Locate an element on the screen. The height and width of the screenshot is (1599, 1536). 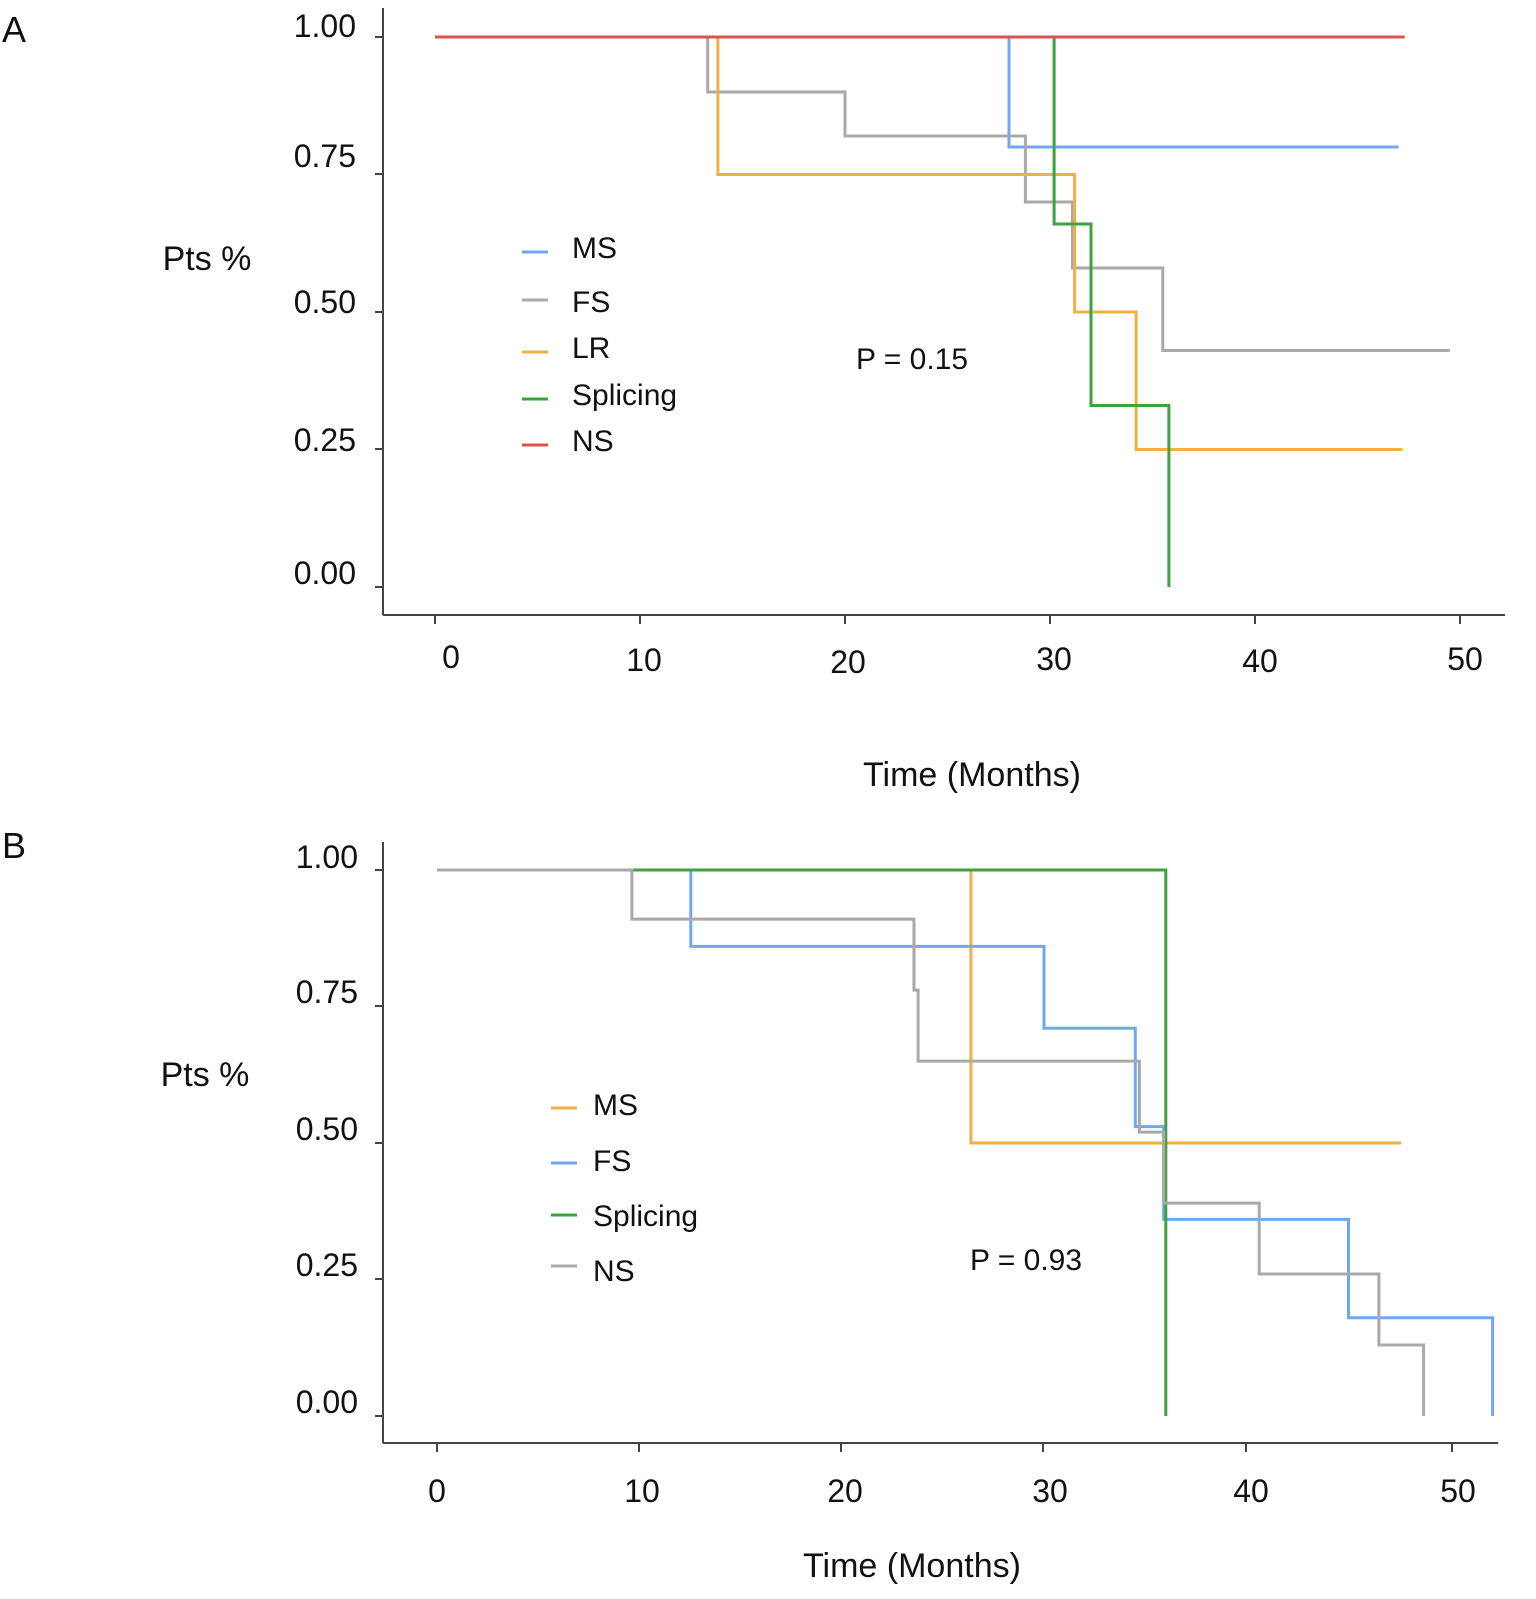
panel-b-x-tick-label: 40 is located at coordinates (1251, 1491).